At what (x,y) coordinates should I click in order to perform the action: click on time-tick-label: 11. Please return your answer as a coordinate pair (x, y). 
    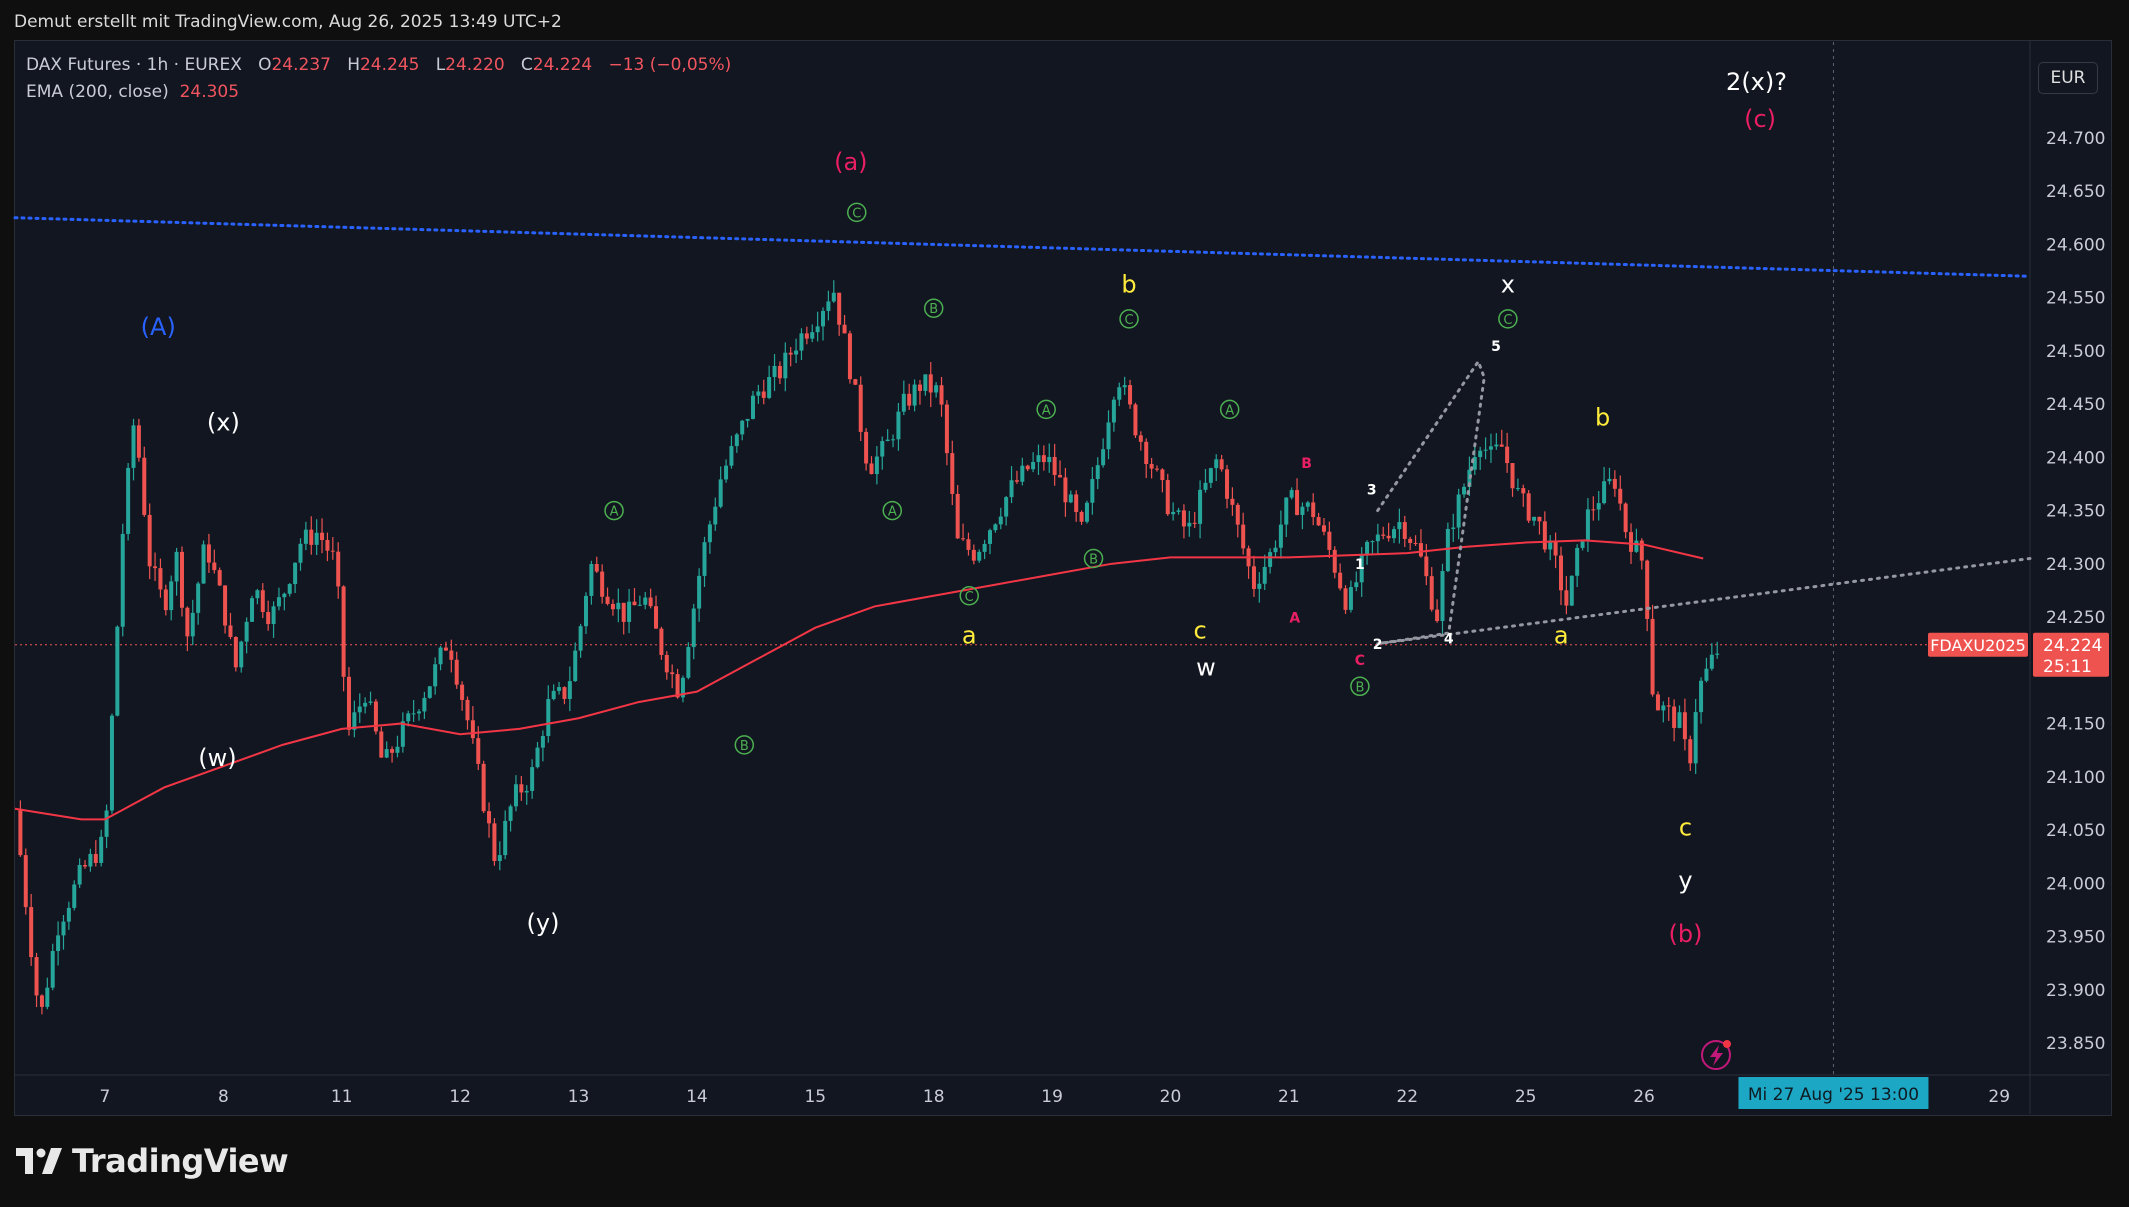
    Looking at the image, I should click on (342, 1097).